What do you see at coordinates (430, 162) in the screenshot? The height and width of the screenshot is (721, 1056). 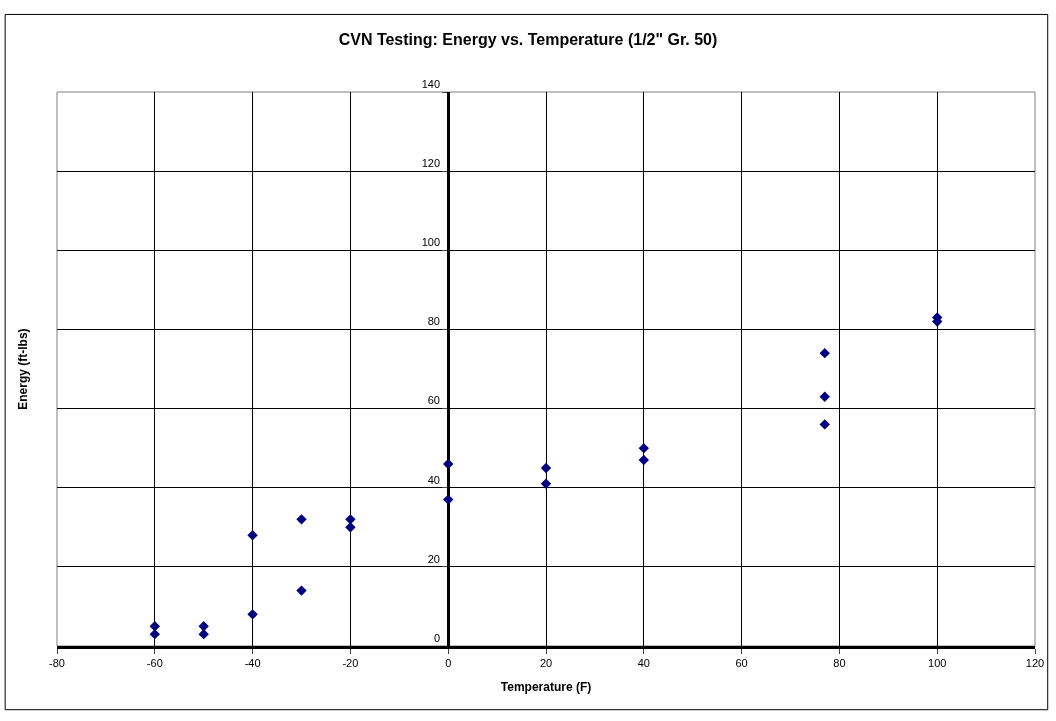 I see `y-tick-label: 120` at bounding box center [430, 162].